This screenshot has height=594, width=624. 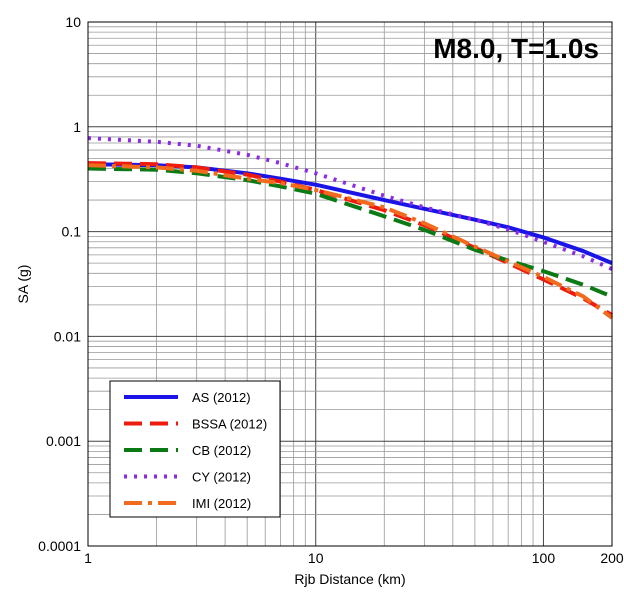 What do you see at coordinates (67, 336) in the screenshot?
I see `y-tick-label: 0.01` at bounding box center [67, 336].